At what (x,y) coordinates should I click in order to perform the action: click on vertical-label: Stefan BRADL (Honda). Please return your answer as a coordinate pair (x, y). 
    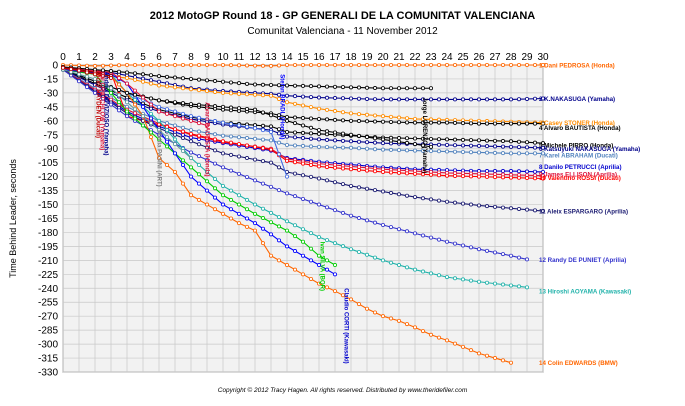
    Looking at the image, I should click on (282, 106).